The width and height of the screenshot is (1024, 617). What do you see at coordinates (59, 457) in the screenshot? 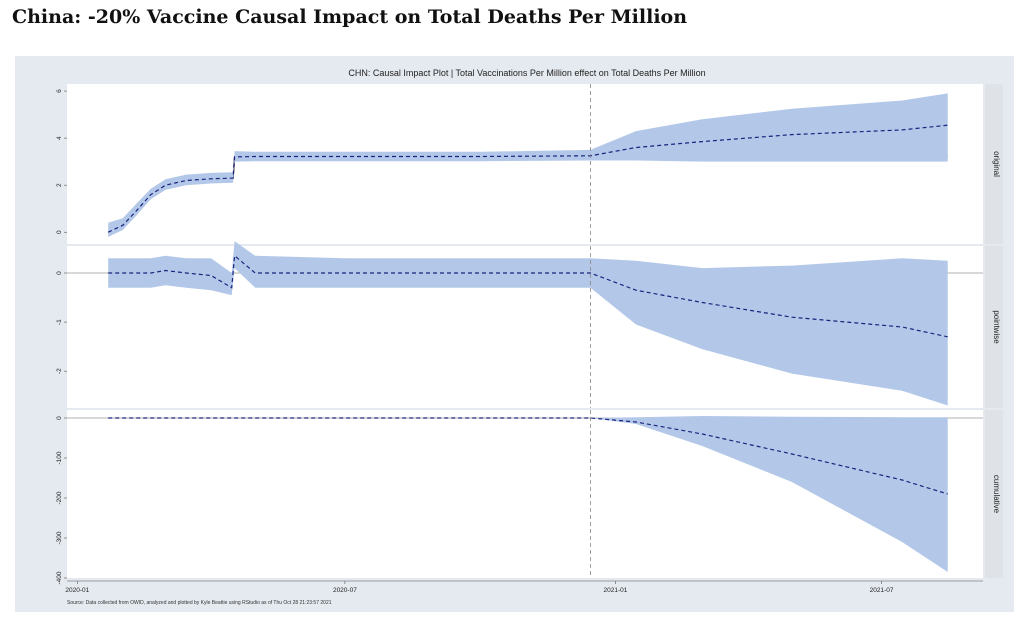
I see `y-tick-label: -100` at bounding box center [59, 457].